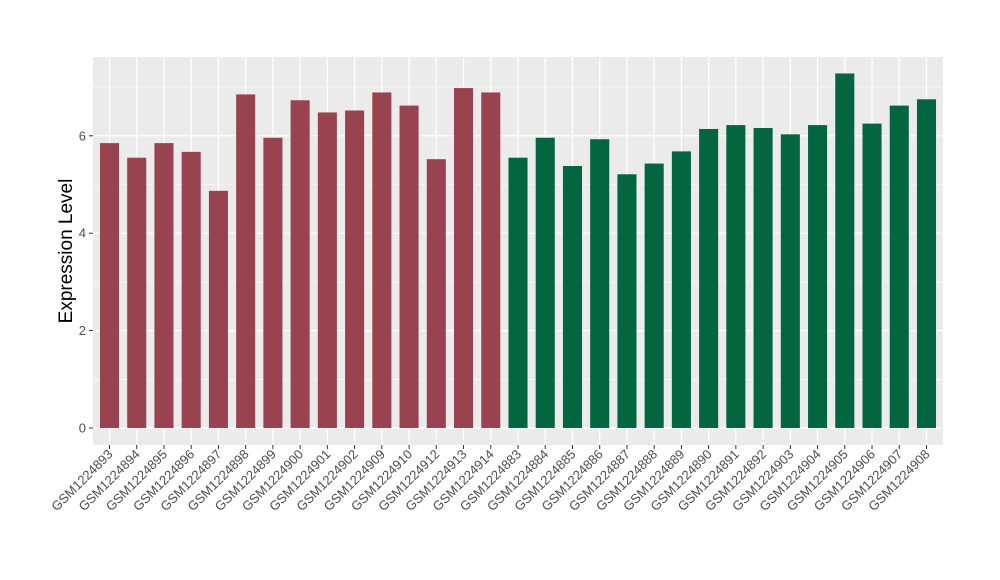 The height and width of the screenshot is (580, 1000). Describe the element at coordinates (109, 286) in the screenshot. I see `bar-GSM1224893` at that location.